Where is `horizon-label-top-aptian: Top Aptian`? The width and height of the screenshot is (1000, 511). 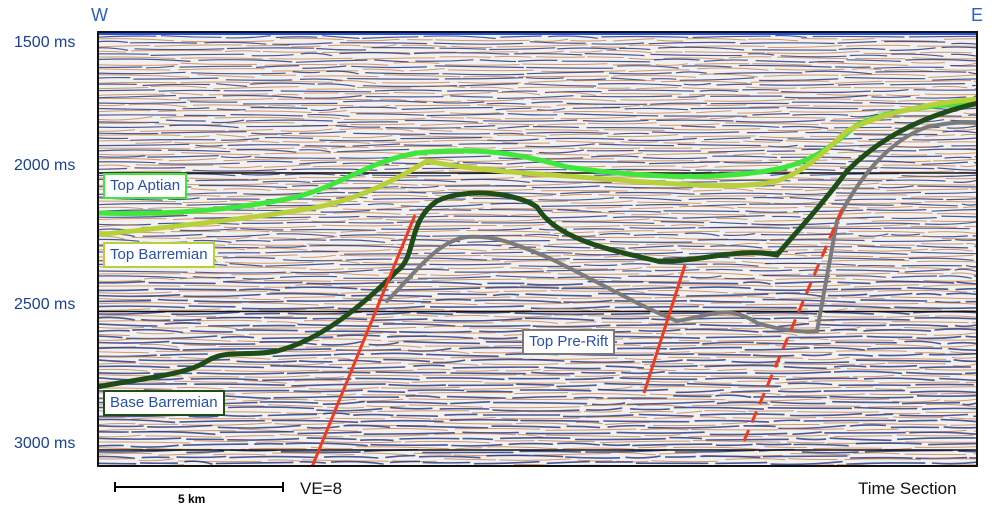
horizon-label-top-aptian: Top Aptian is located at coordinates (145, 186).